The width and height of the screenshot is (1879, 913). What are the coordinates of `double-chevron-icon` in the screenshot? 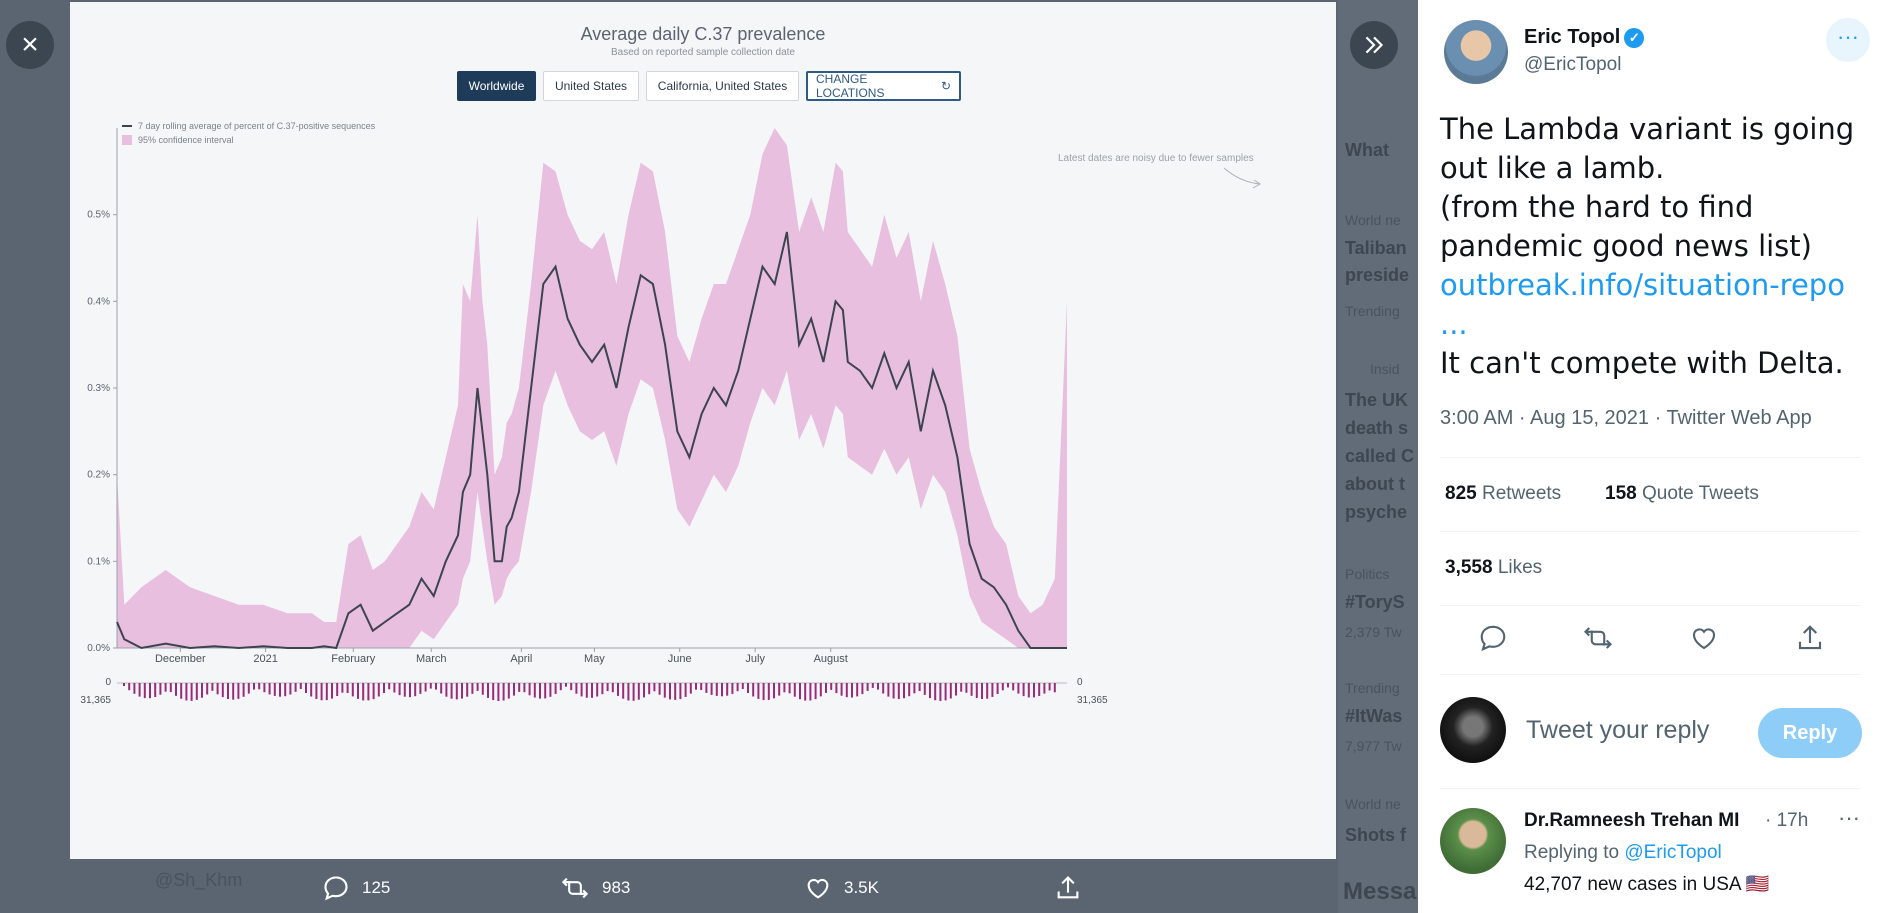 It's located at (1374, 45).